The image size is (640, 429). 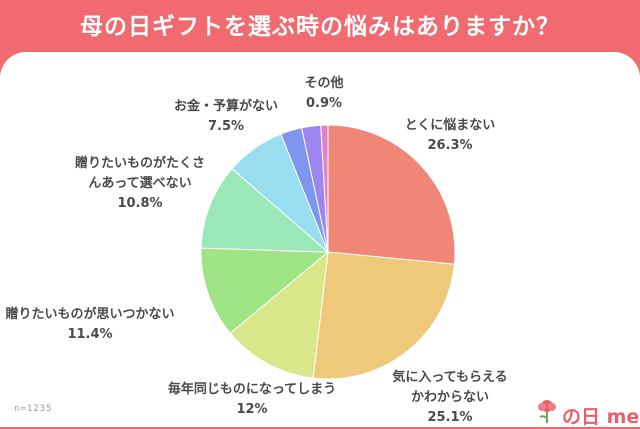 What do you see at coordinates (450, 397) in the screenshot?
I see `slice-category-label: かわからない` at bounding box center [450, 397].